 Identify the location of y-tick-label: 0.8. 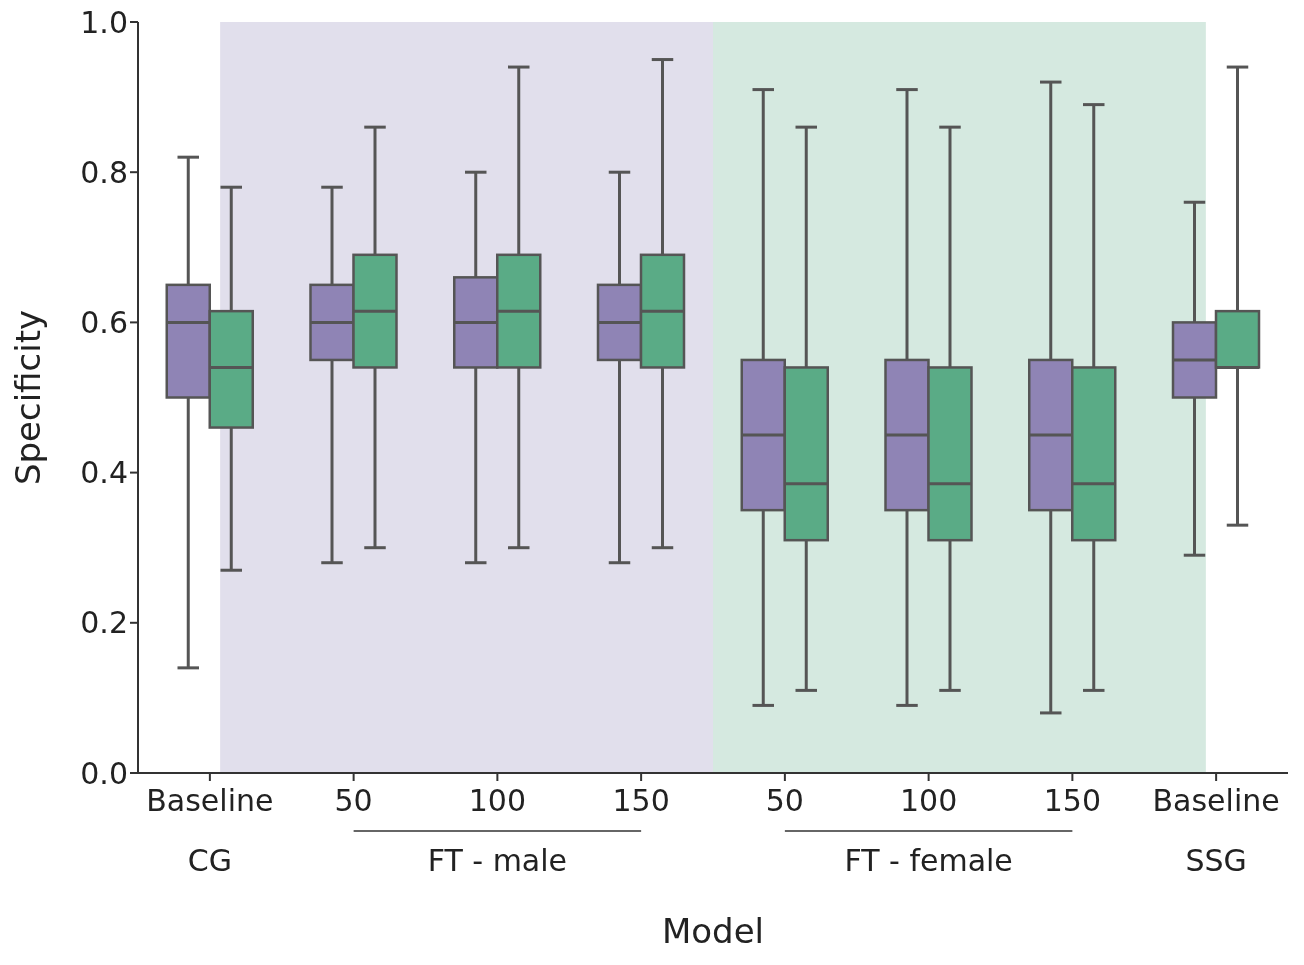
(104, 172).